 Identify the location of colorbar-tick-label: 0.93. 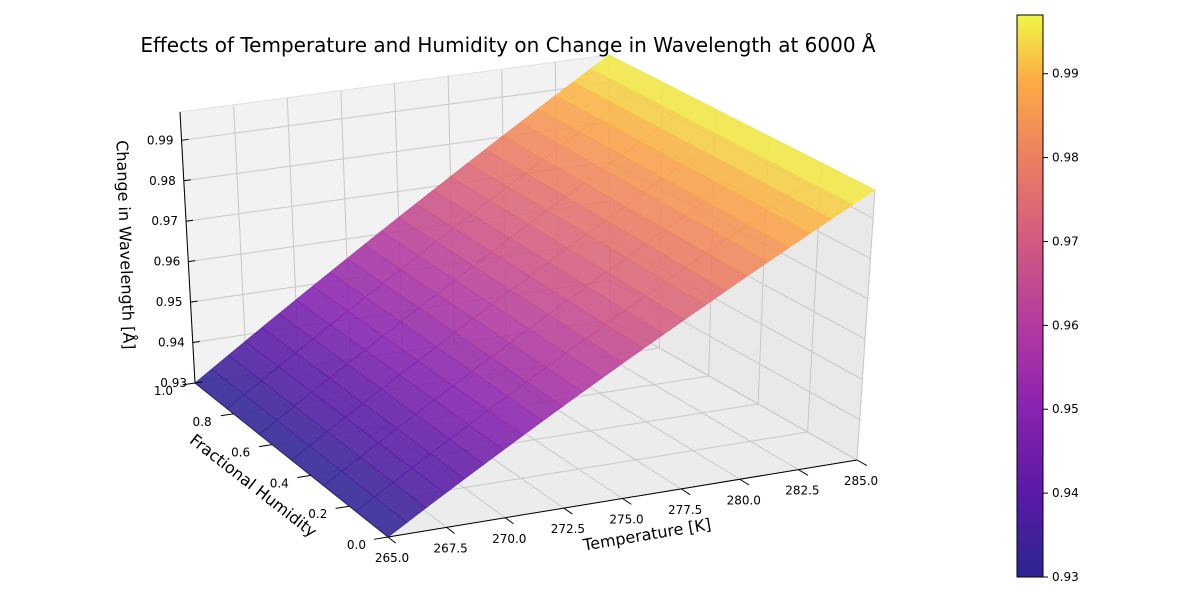
(1065, 577).